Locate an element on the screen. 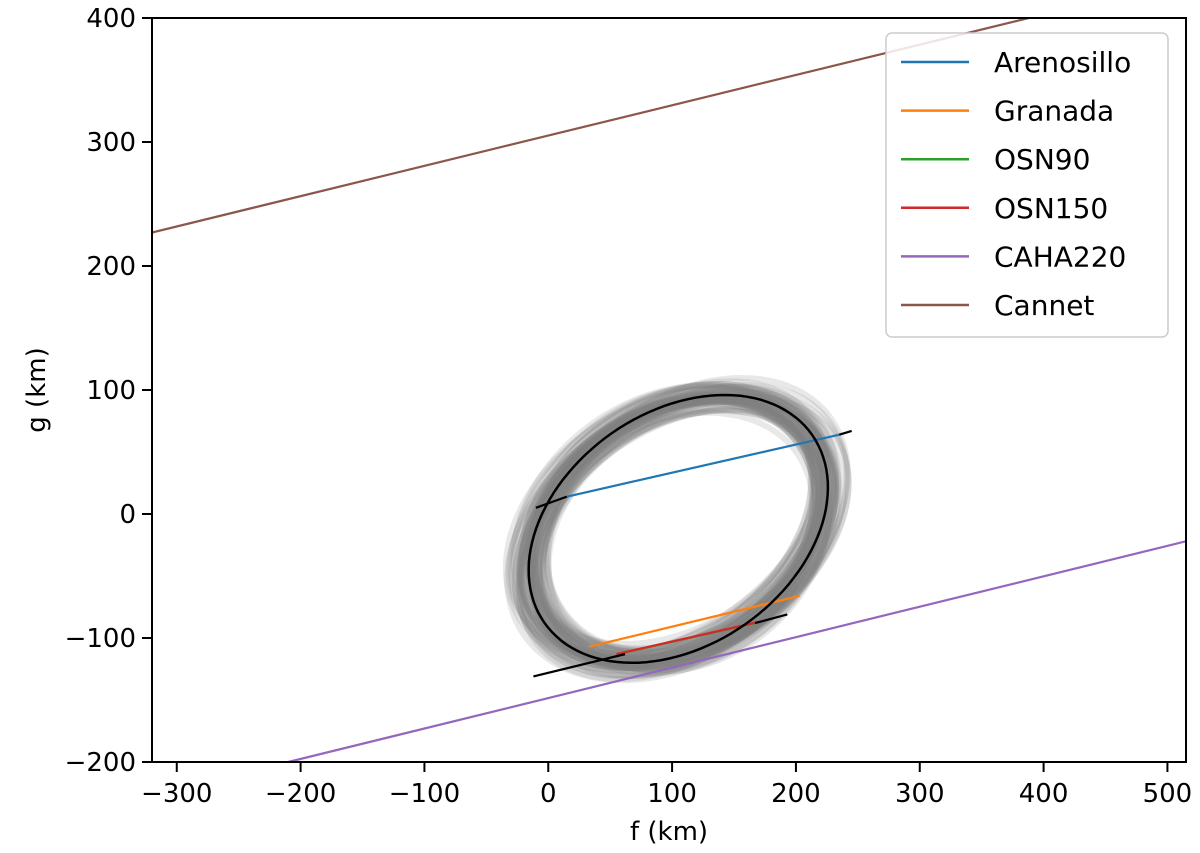 The image size is (1200, 853). x-tick-label: 300 is located at coordinates (920, 794).